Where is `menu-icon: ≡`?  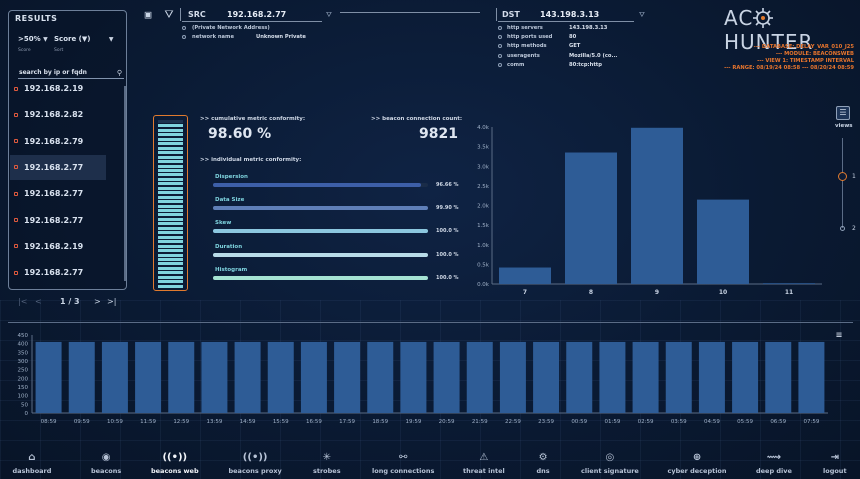 menu-icon: ≡ is located at coordinates (839, 335).